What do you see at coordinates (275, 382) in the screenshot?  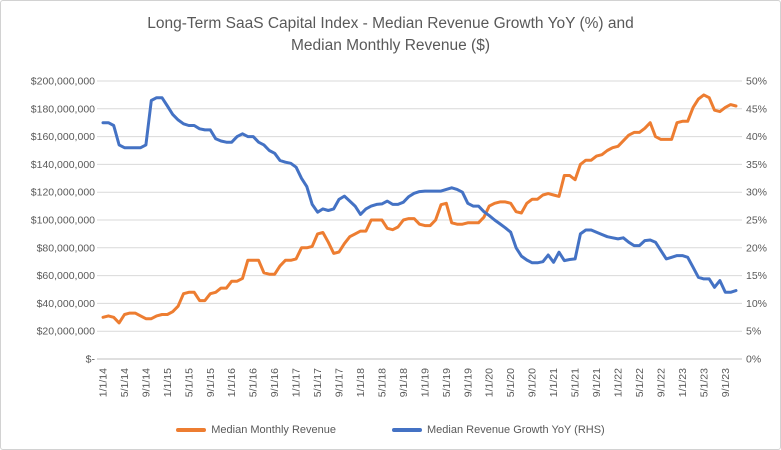 I see `x-axis-tick-label: 9/1/16` at bounding box center [275, 382].